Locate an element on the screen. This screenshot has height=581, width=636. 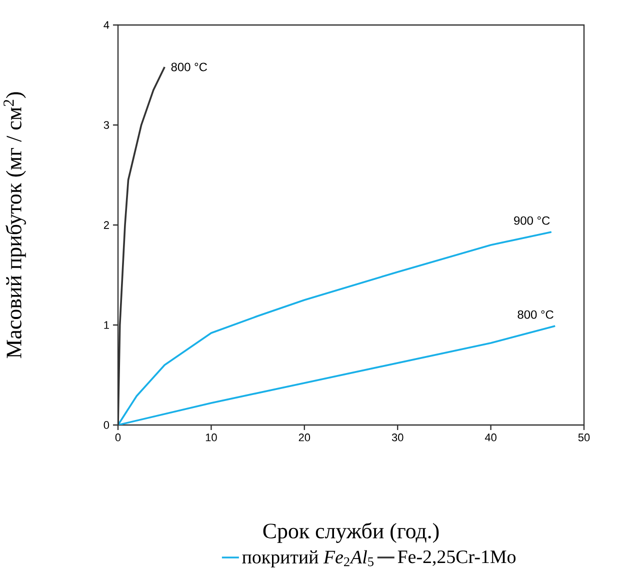
x-tick-label: 0 is located at coordinates (118, 438).